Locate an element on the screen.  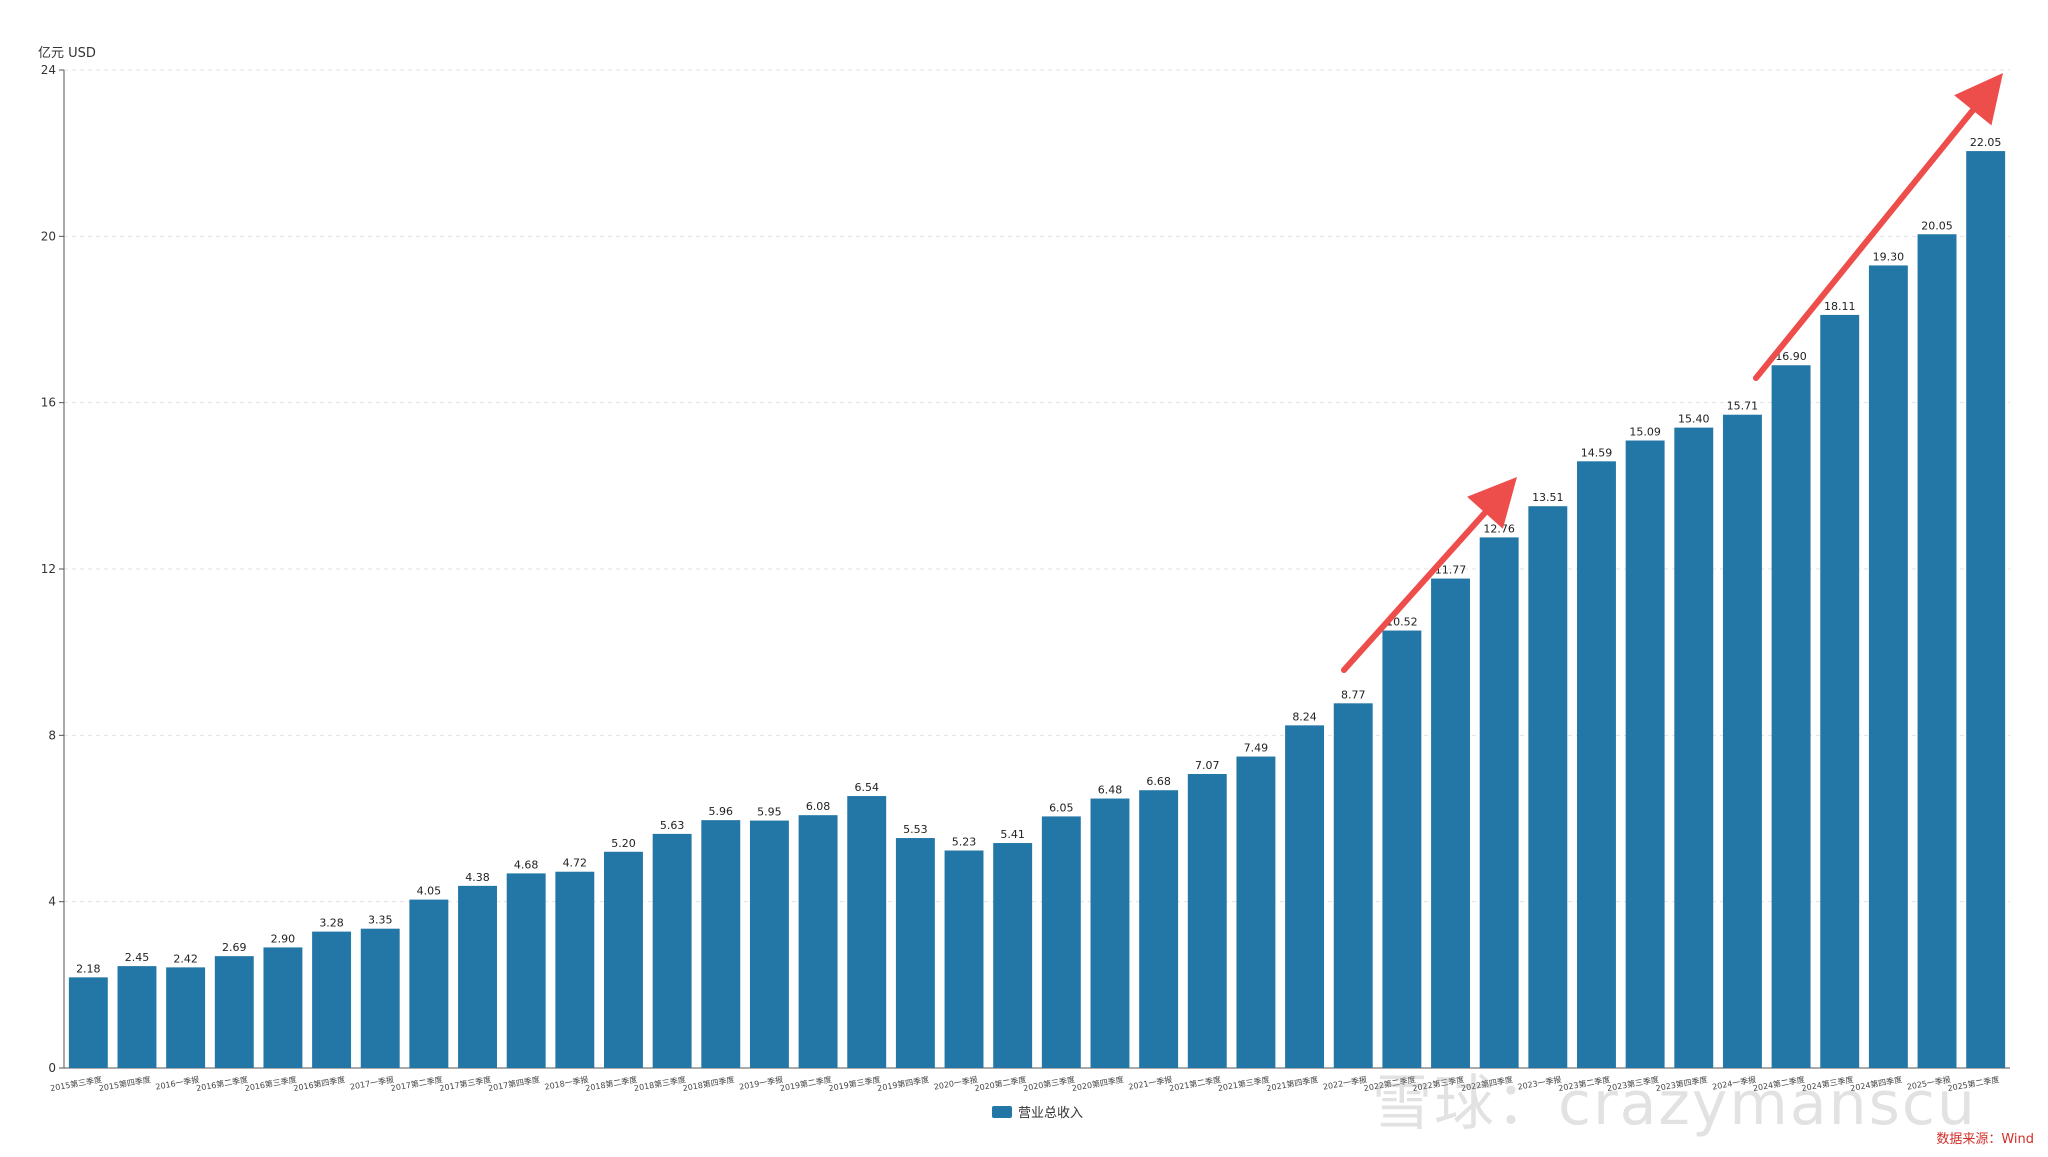
bar-value-label: 4.72 is located at coordinates (575, 863).